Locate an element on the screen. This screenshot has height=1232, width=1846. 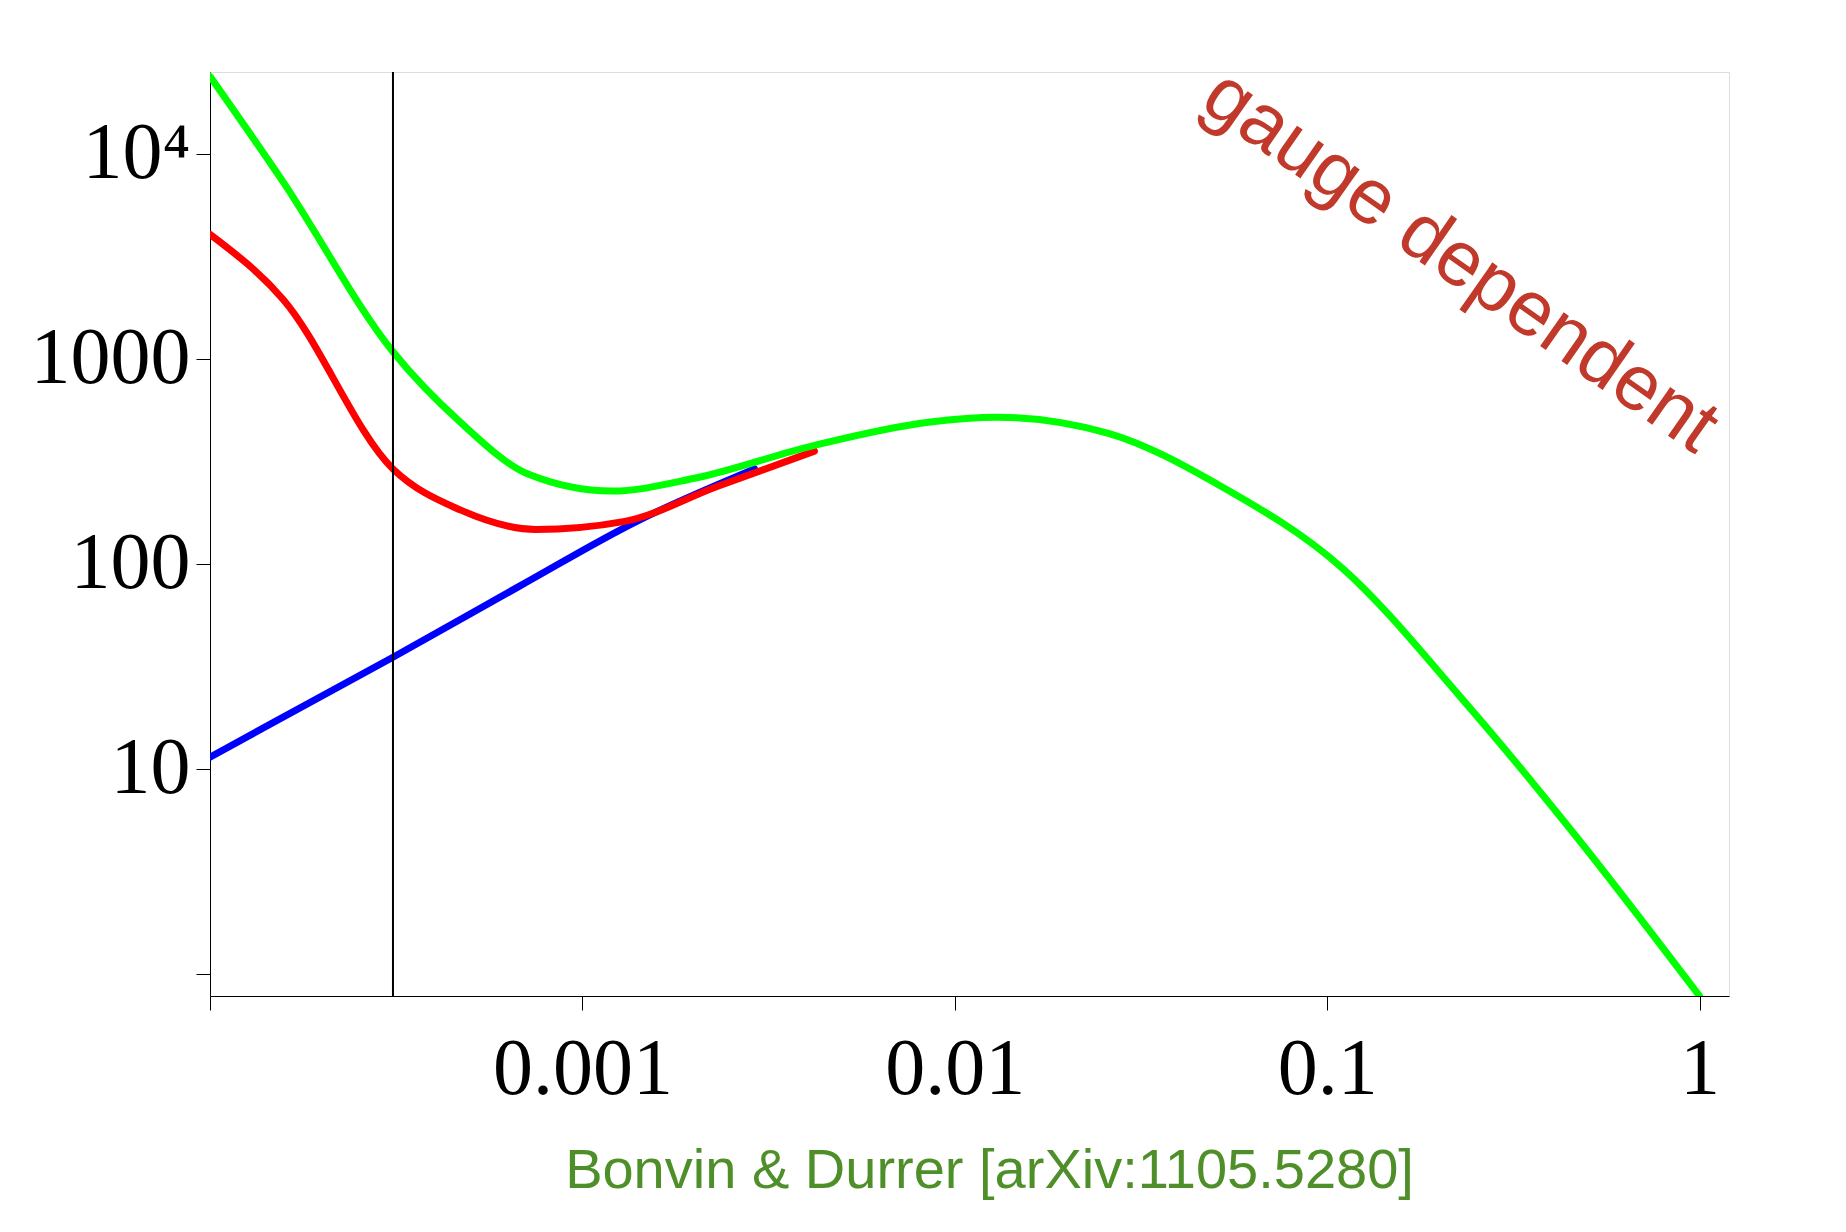
x-tick-label: 0.001 is located at coordinates (582, 1066).